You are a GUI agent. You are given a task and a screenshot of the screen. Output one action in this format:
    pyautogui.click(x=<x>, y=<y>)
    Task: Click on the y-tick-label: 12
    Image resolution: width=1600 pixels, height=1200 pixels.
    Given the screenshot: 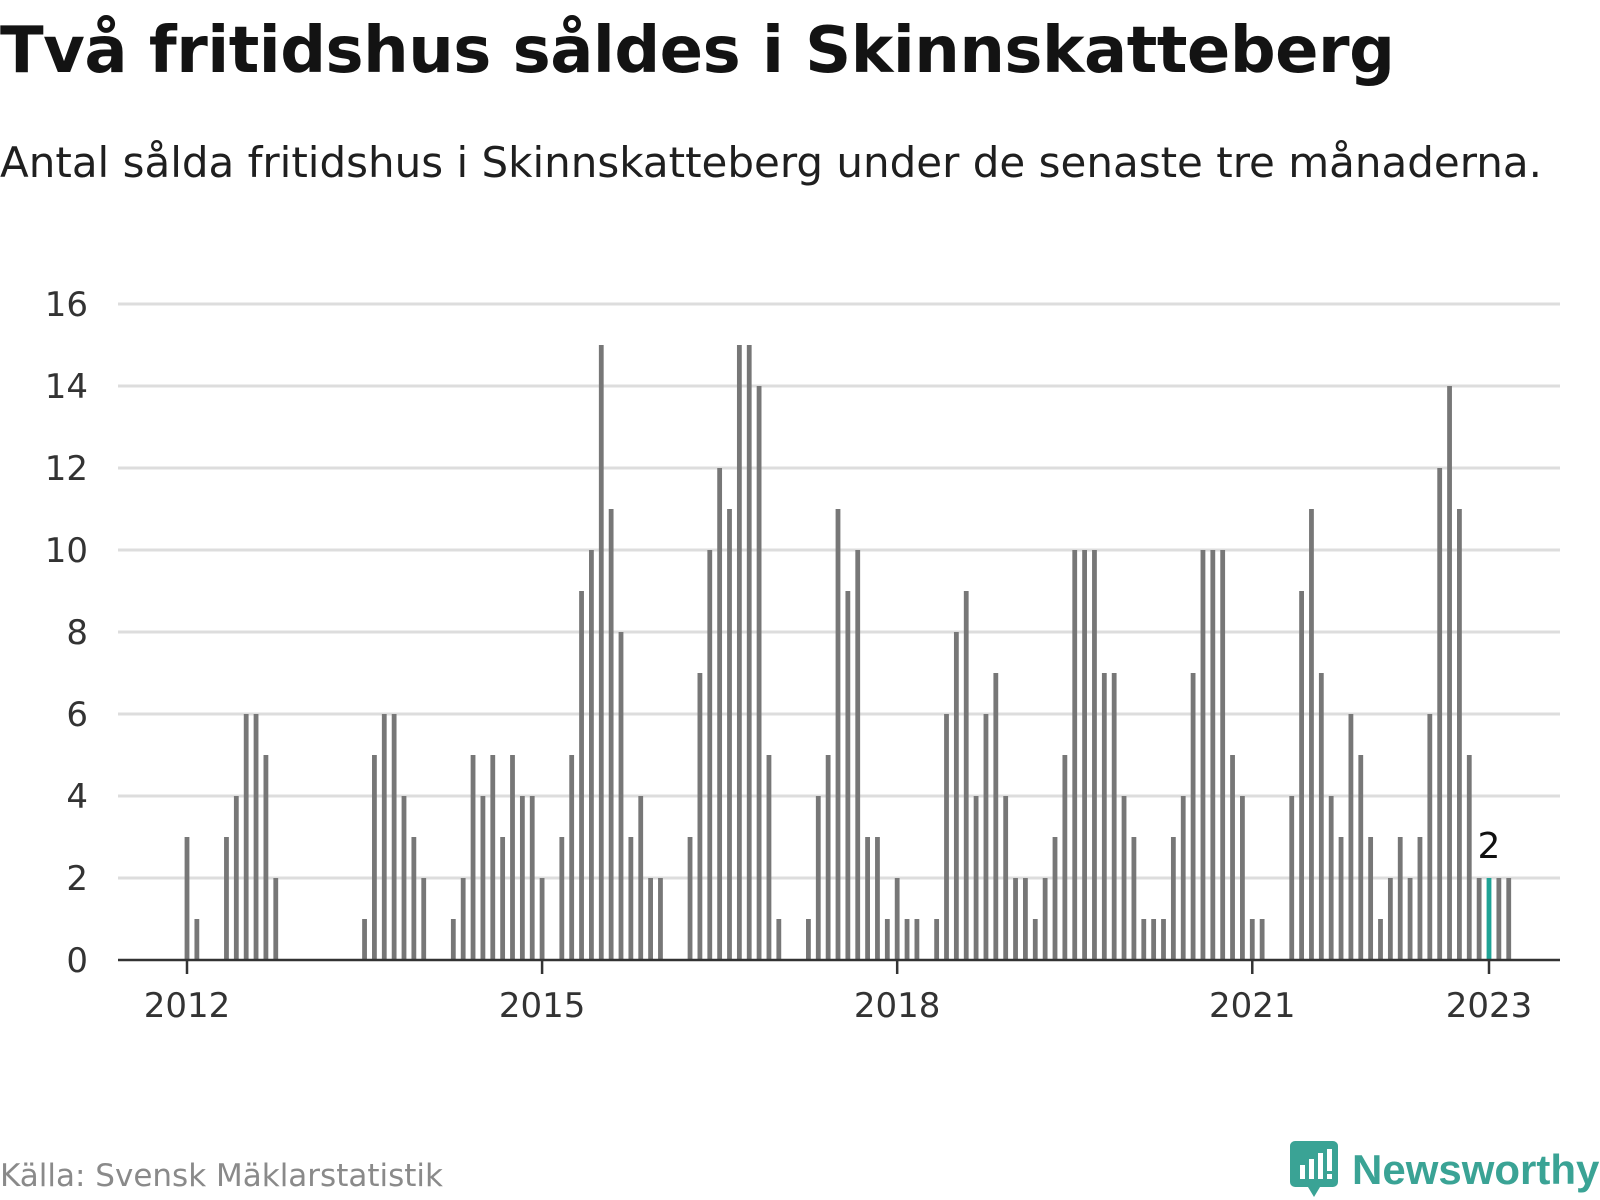 What is the action you would take?
    pyautogui.click(x=66, y=469)
    